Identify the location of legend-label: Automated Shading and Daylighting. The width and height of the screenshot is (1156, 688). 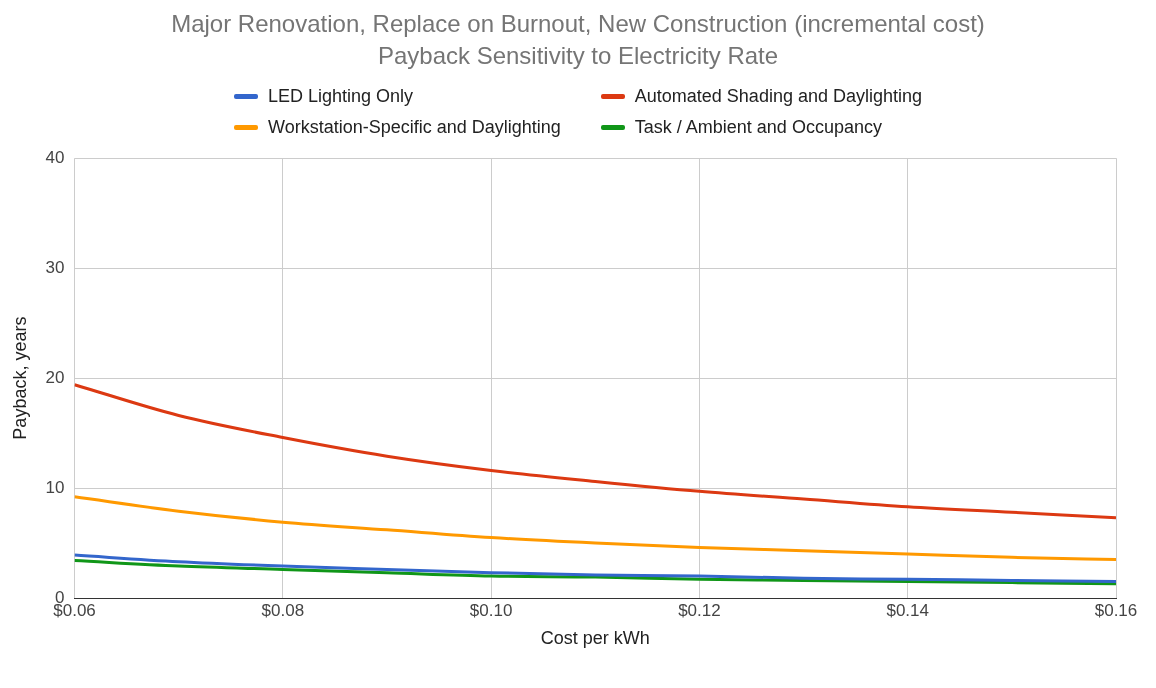
(778, 96).